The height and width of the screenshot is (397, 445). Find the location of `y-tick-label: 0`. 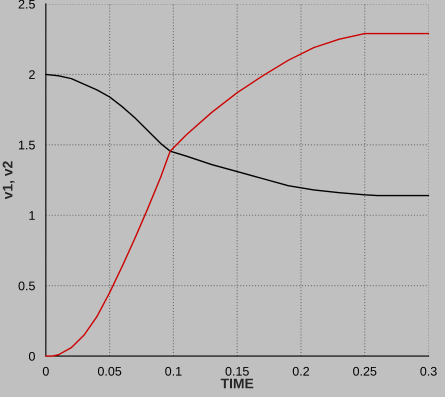

y-tick-label: 0 is located at coordinates (31, 356).